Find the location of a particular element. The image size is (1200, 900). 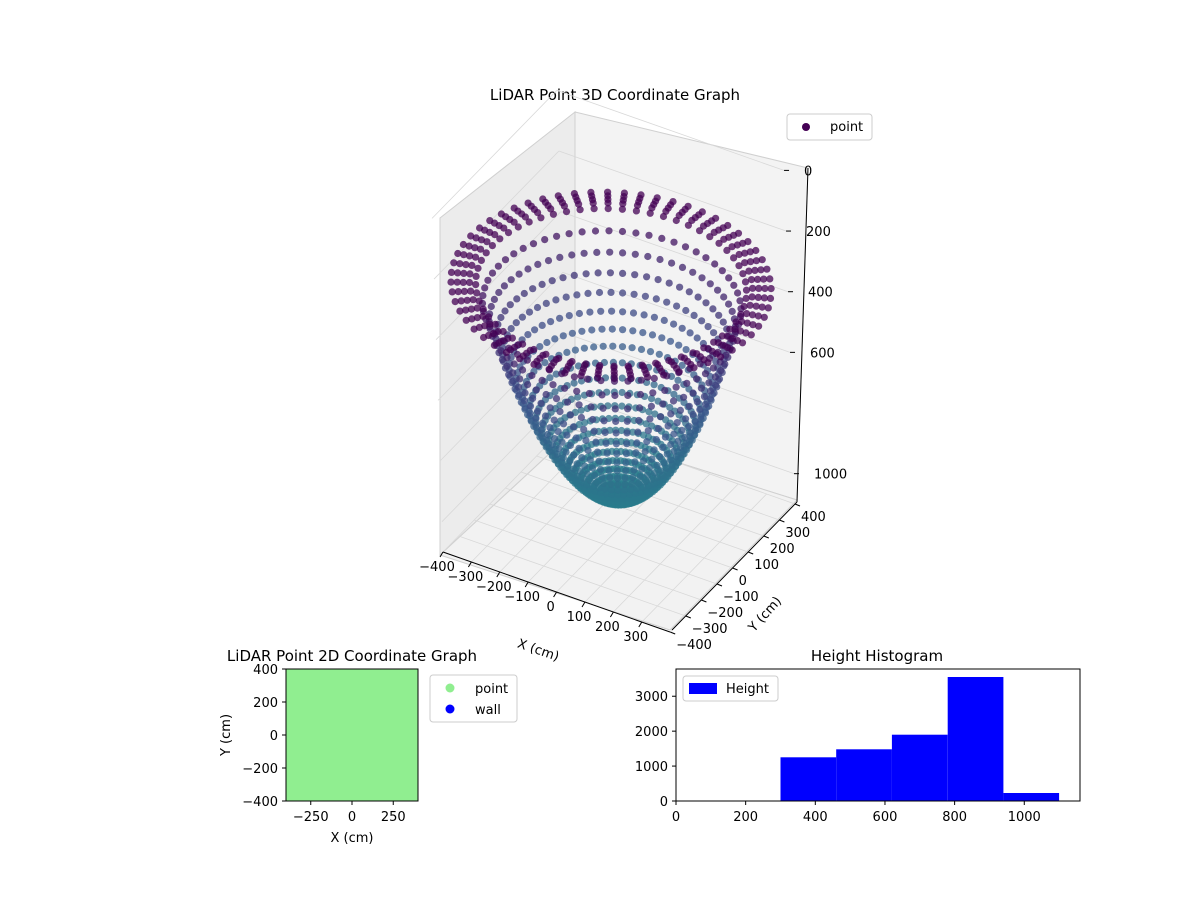

x-tick-label-hist: 800 is located at coordinates (954, 817).